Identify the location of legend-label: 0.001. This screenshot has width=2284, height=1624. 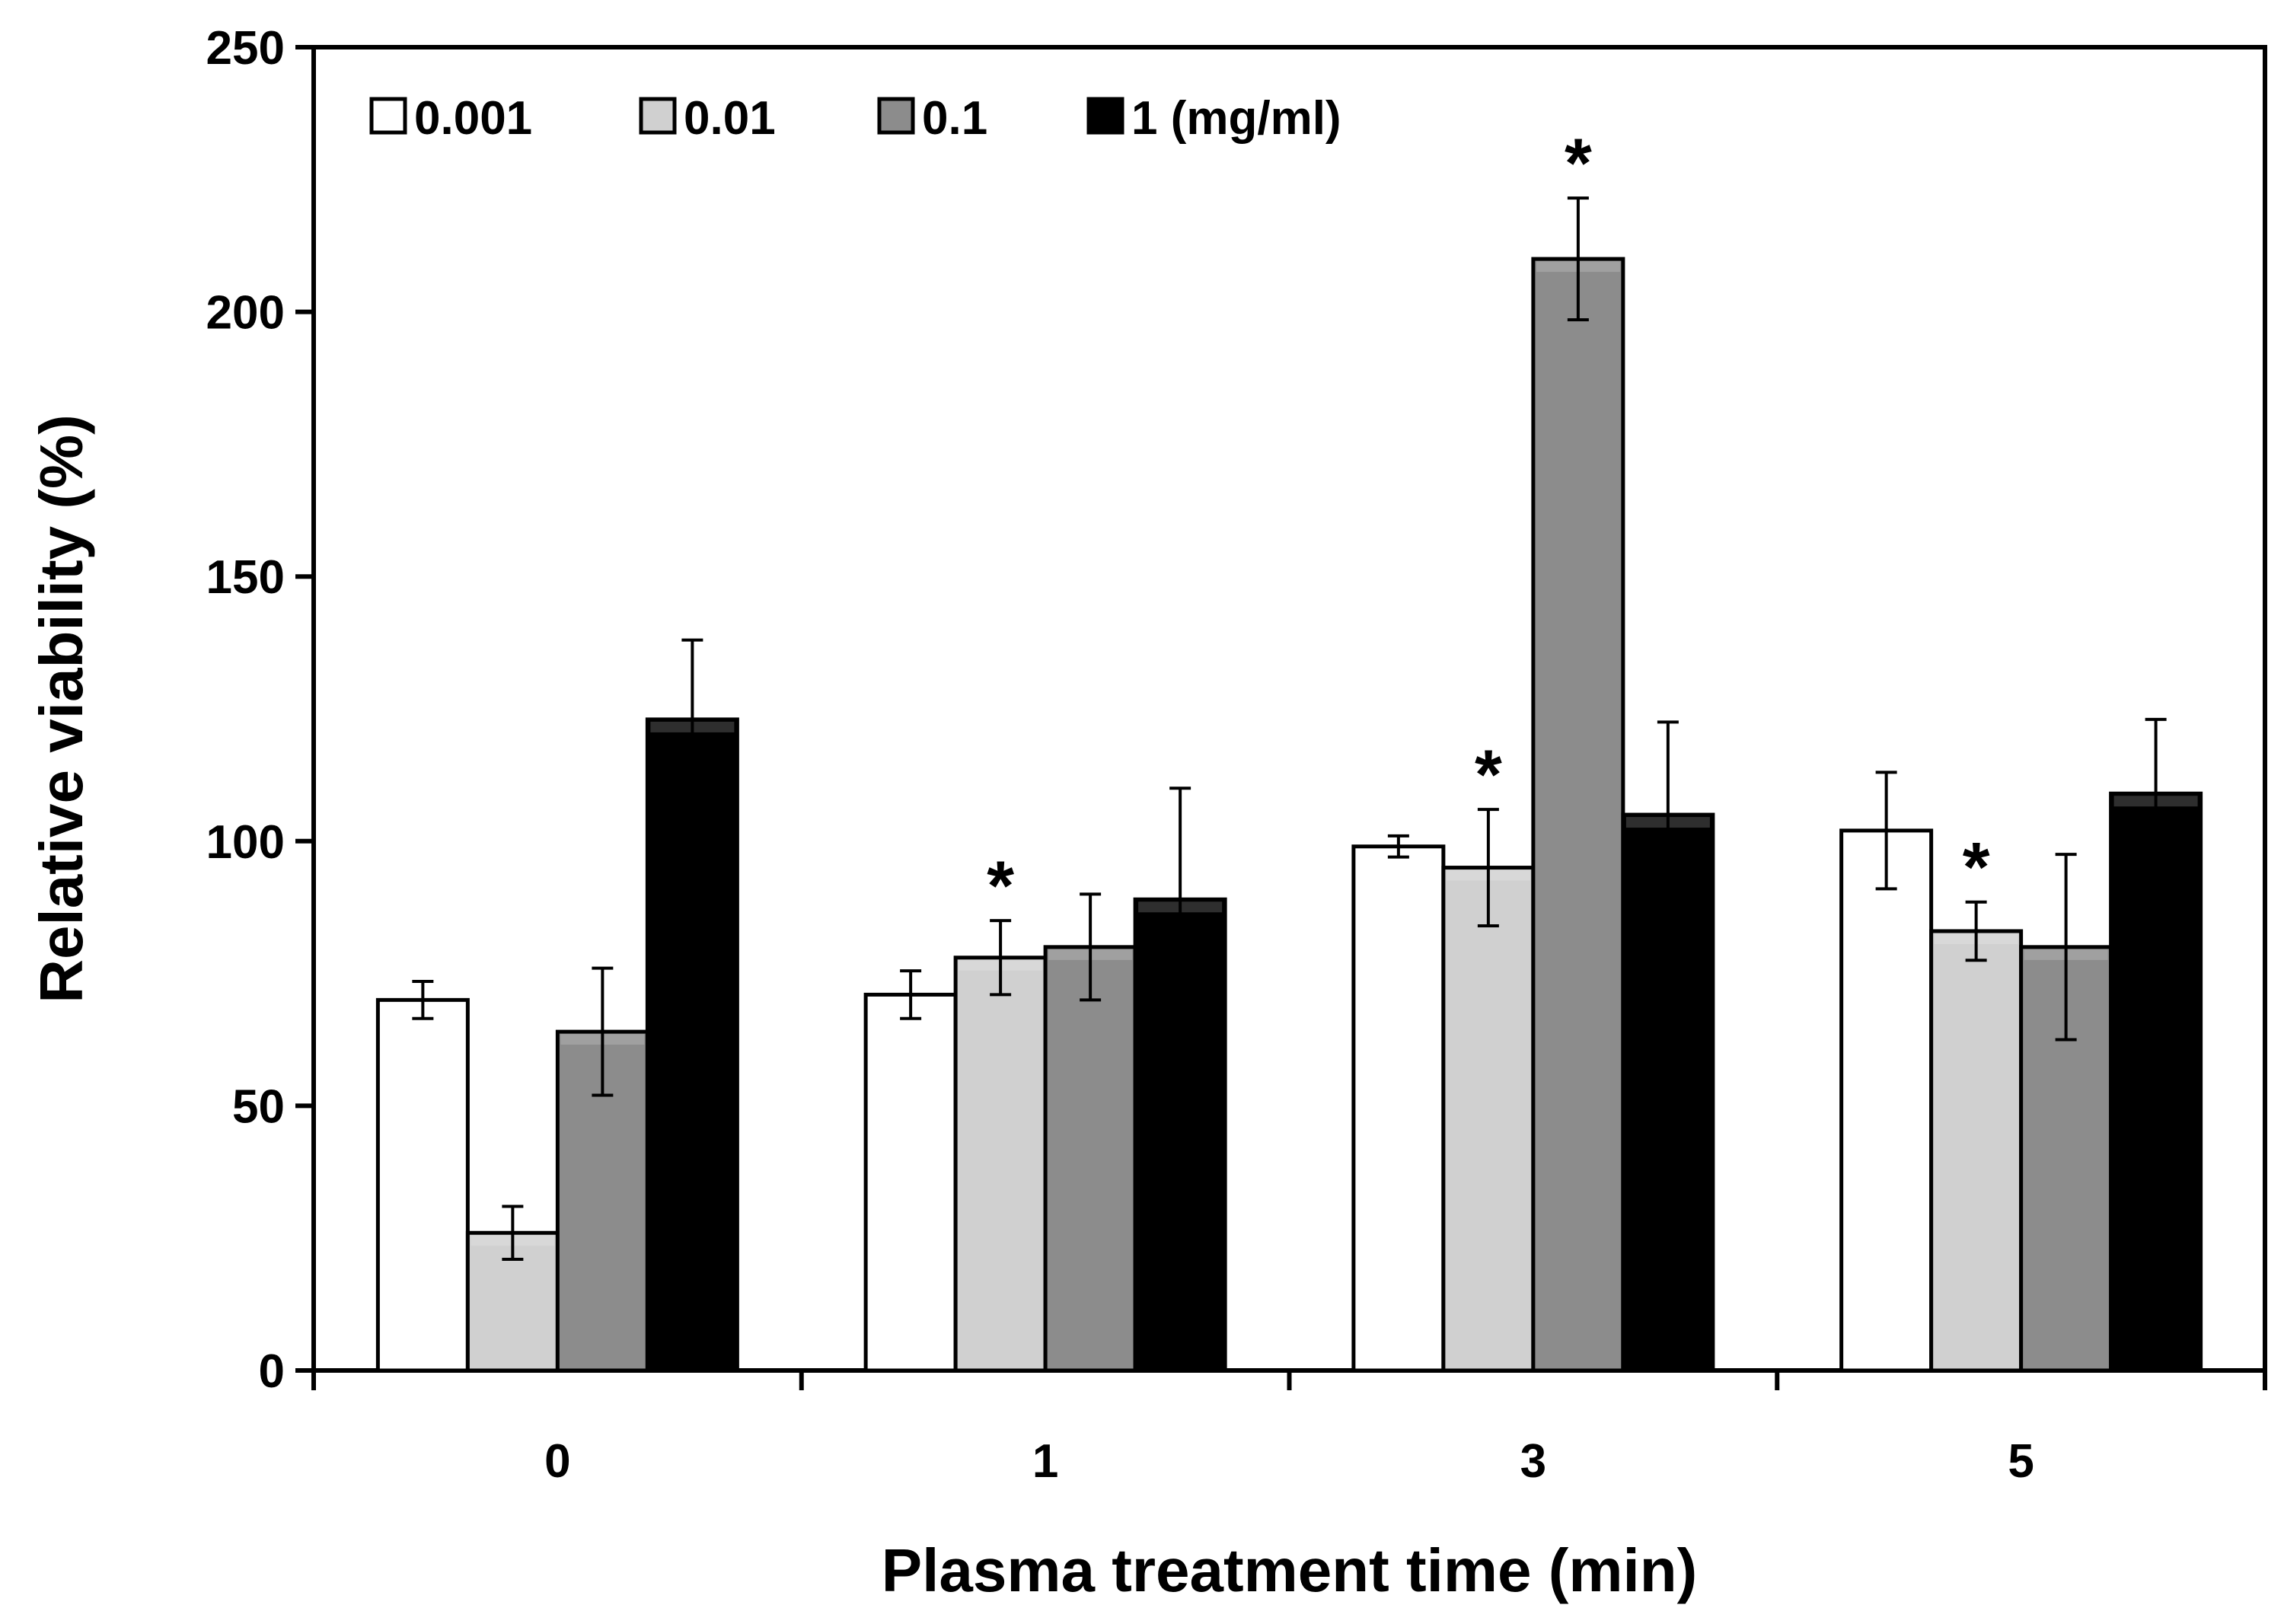
(473, 119).